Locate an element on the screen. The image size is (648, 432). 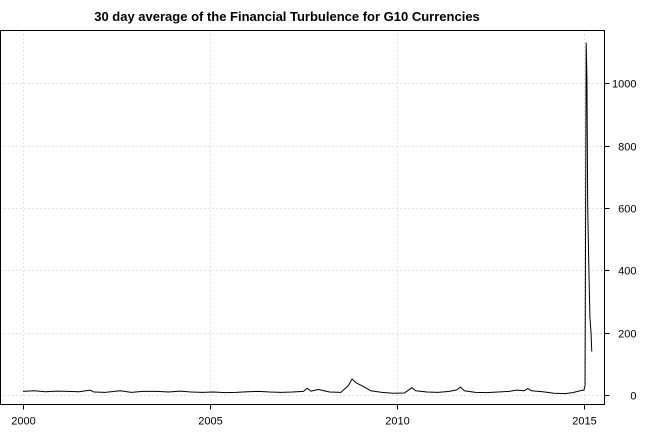
x-axis: 2000 2005 2010 2015 is located at coordinates (304, 416).